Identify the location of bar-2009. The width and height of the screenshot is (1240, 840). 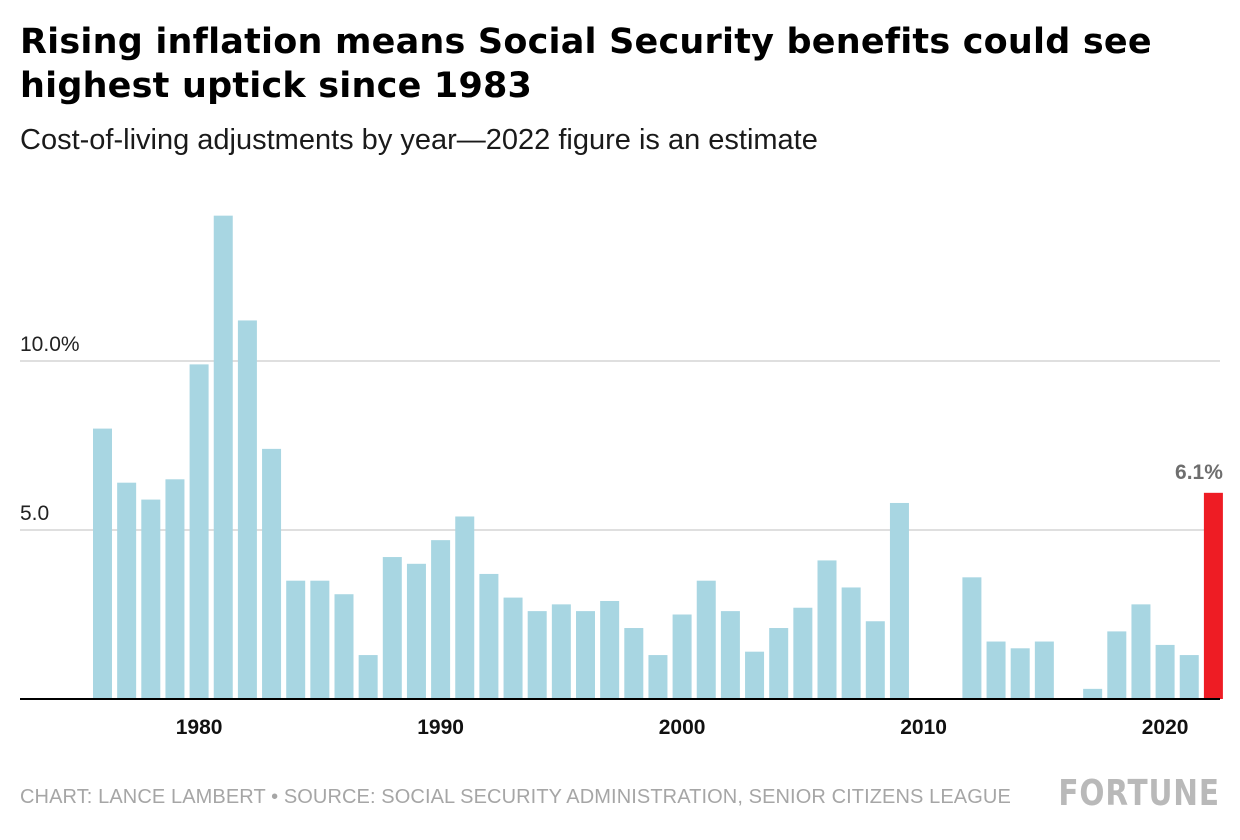
(899, 600).